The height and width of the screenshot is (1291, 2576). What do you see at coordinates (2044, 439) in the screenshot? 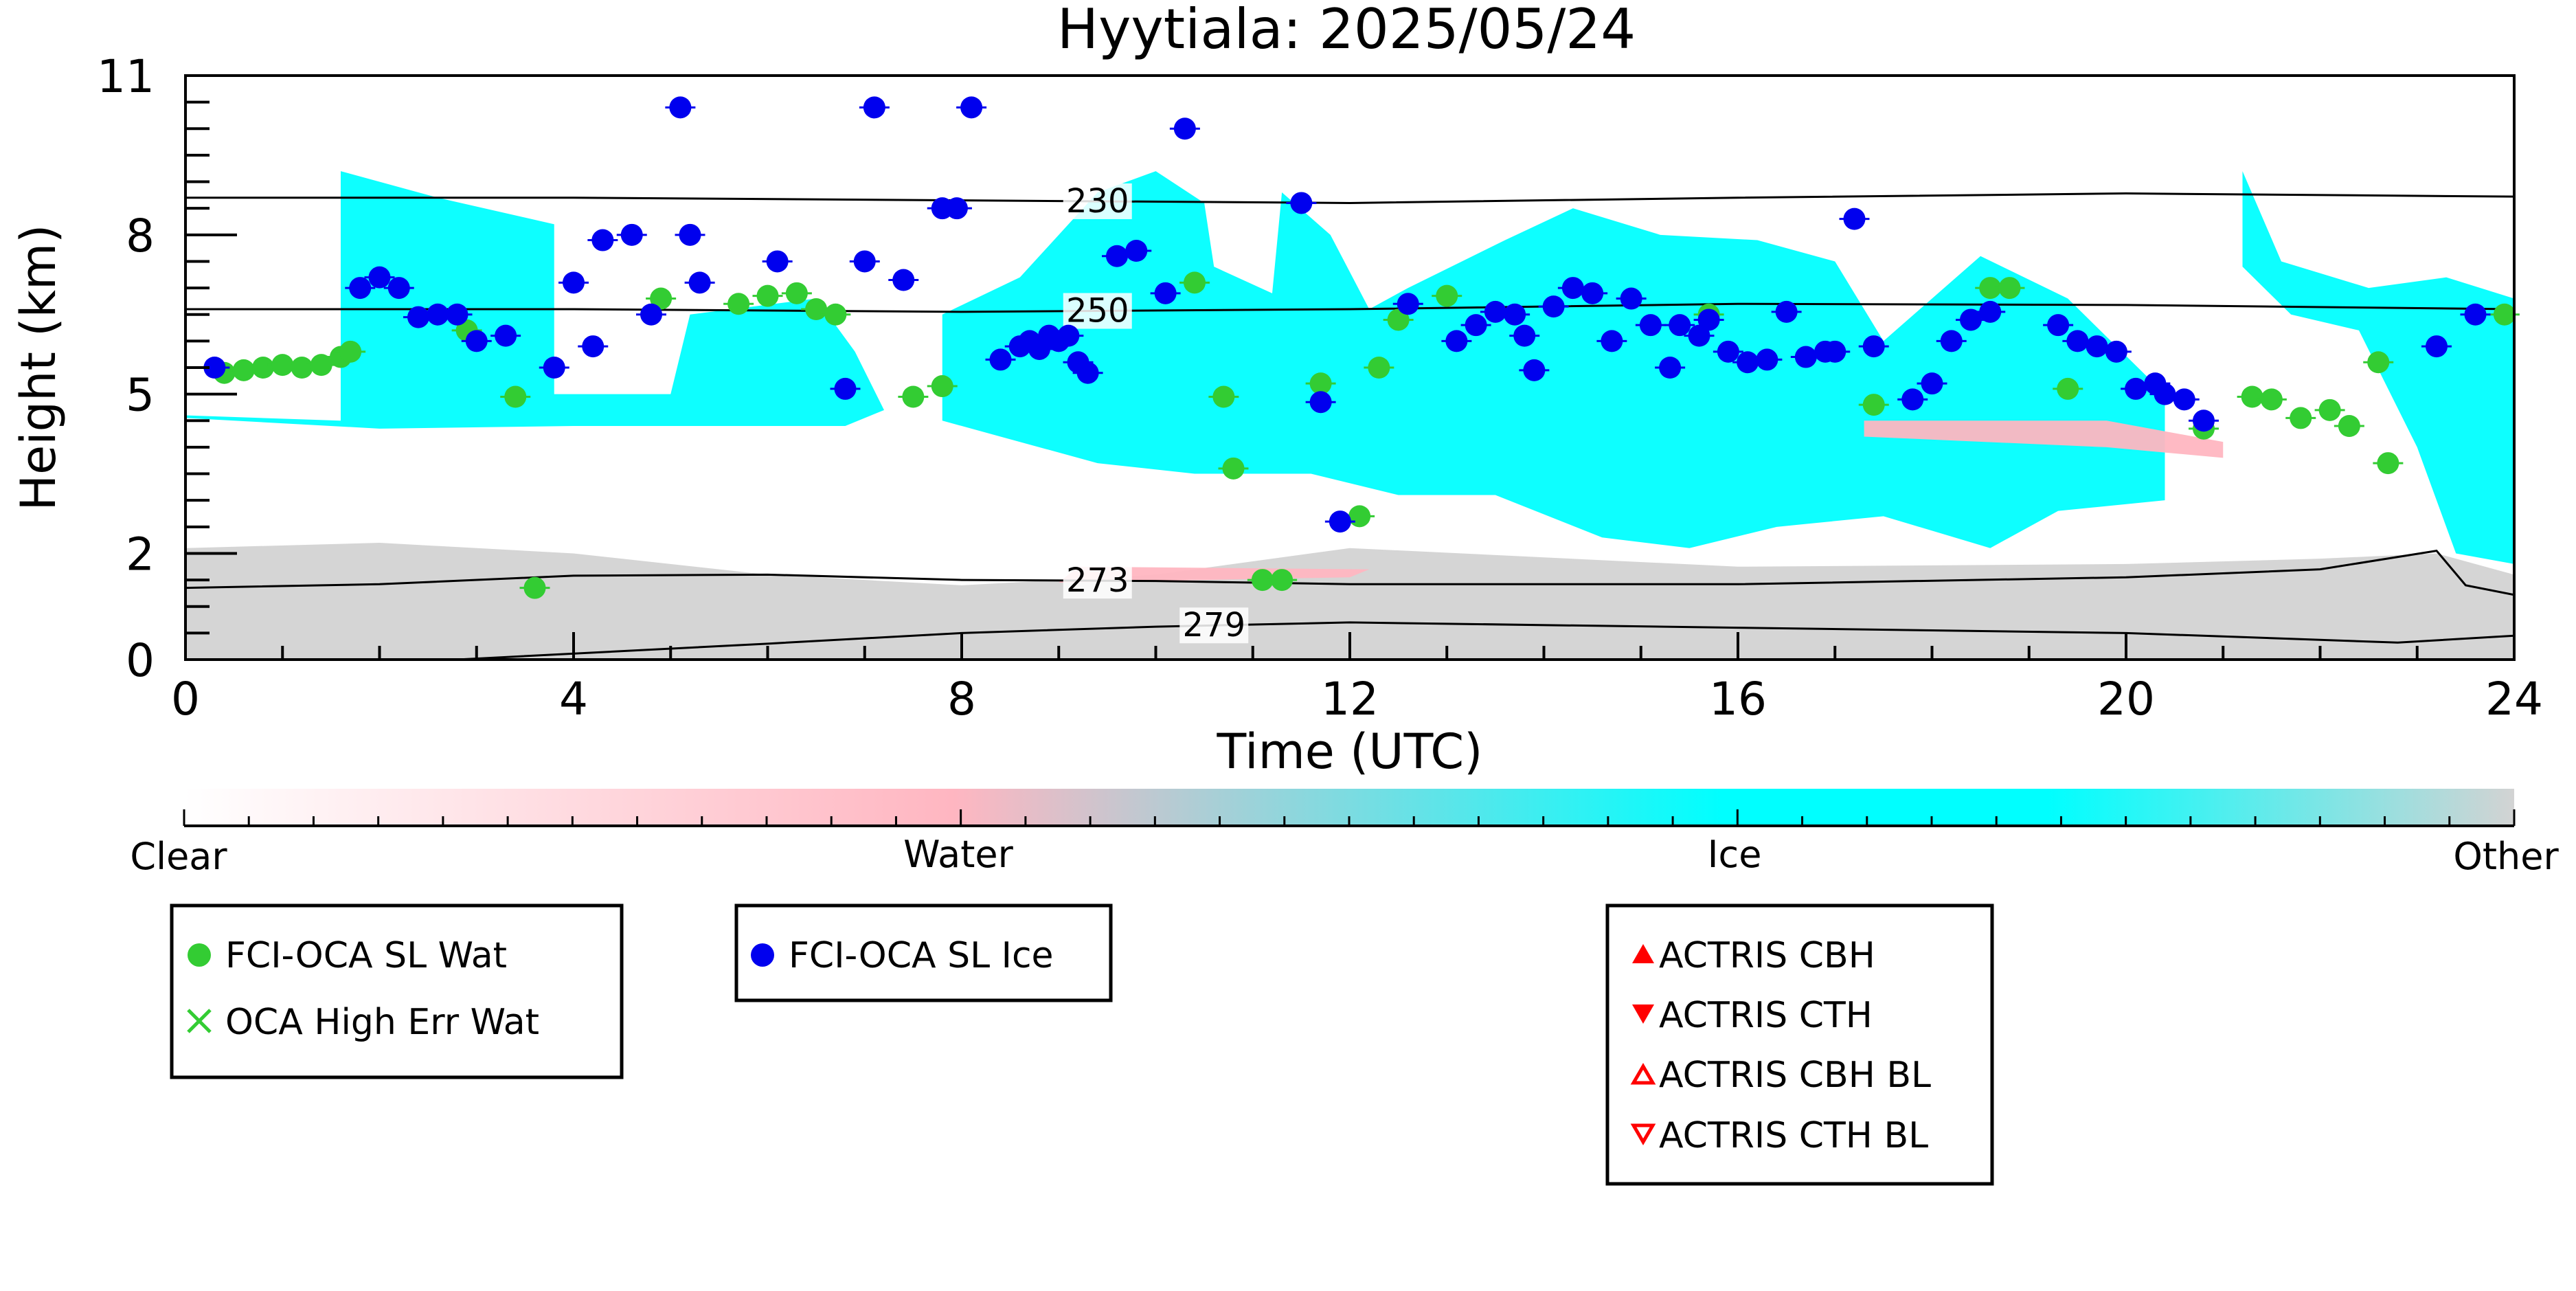
I see `band-water-mid` at bounding box center [2044, 439].